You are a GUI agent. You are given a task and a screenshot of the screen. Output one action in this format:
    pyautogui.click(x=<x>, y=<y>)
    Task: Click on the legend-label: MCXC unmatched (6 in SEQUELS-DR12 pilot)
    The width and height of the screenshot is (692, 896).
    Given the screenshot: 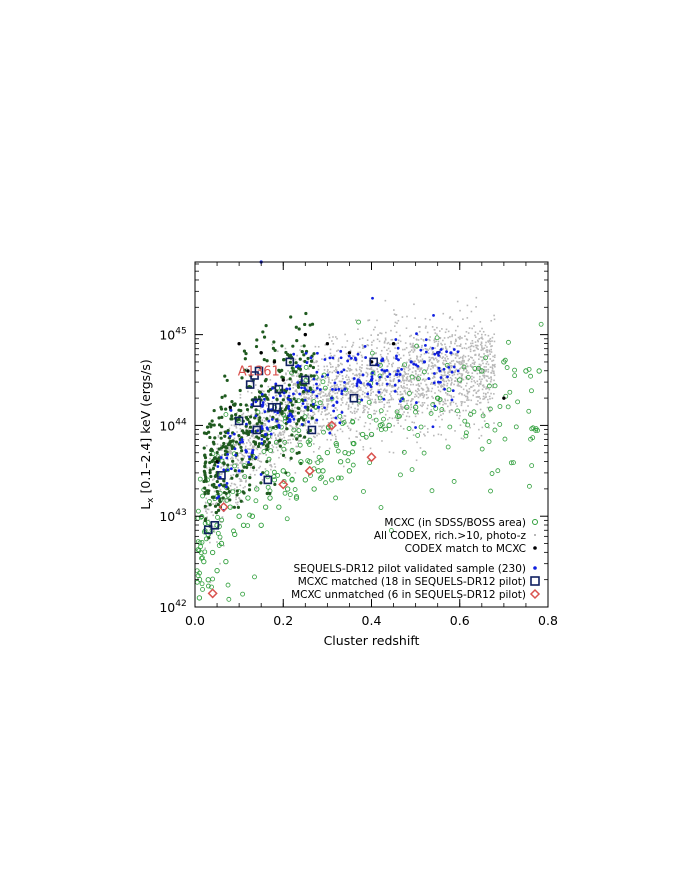 What is the action you would take?
    pyautogui.click(x=408, y=595)
    